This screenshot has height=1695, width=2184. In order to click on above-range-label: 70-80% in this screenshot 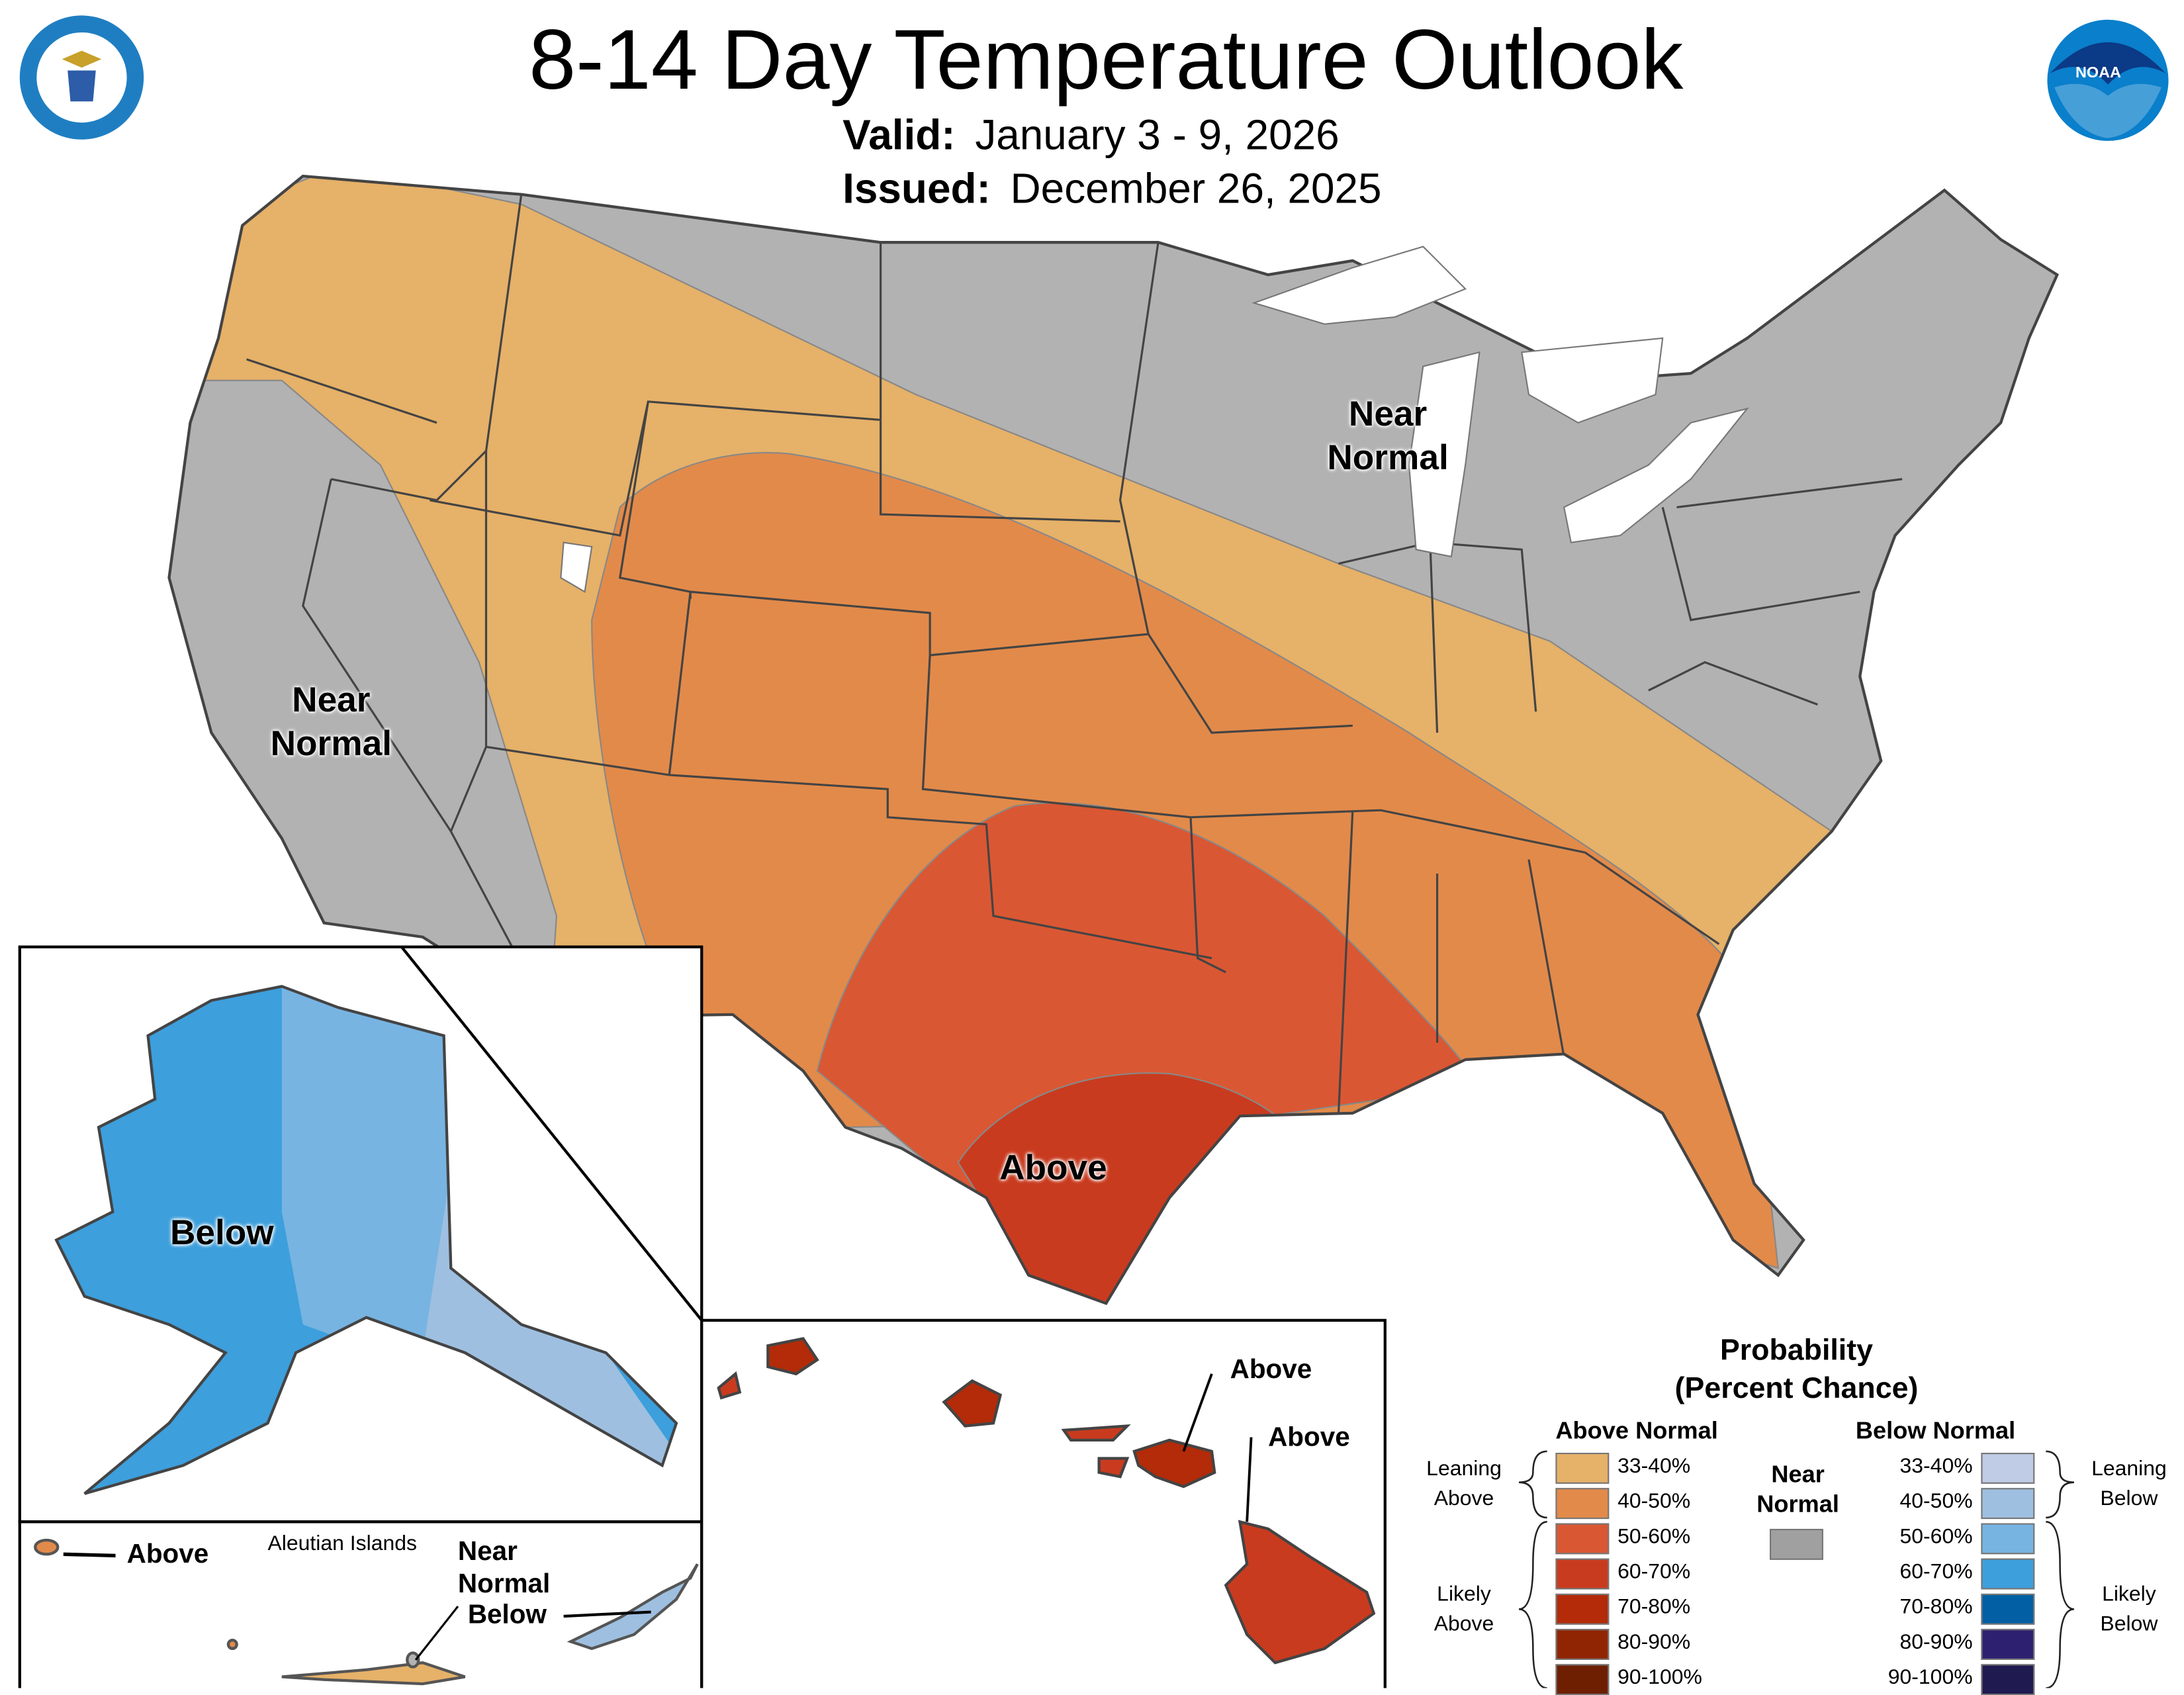, I will do `click(1654, 1607)`.